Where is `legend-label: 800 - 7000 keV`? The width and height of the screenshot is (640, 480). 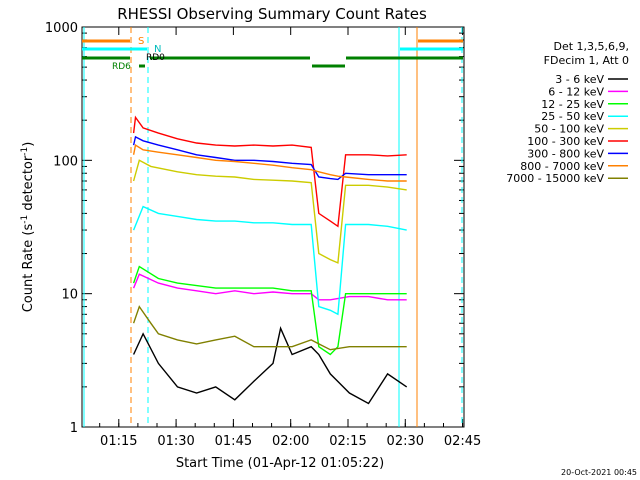 legend-label: 800 - 7000 keV is located at coordinates (562, 166).